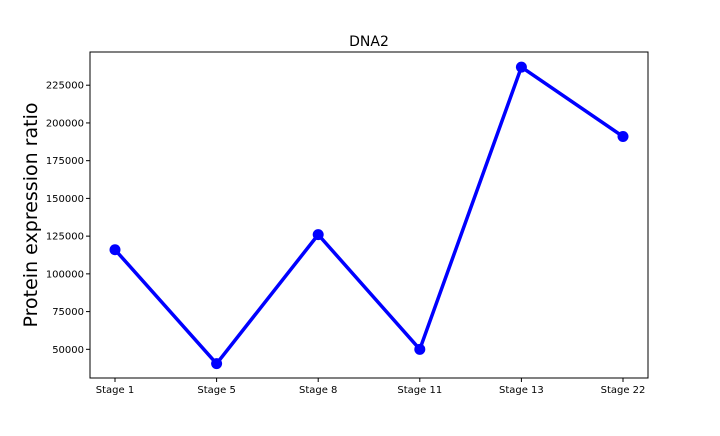 Image resolution: width=720 pixels, height=436 pixels. Describe the element at coordinates (68, 350) in the screenshot. I see `y-tick-label: 50000` at that location.